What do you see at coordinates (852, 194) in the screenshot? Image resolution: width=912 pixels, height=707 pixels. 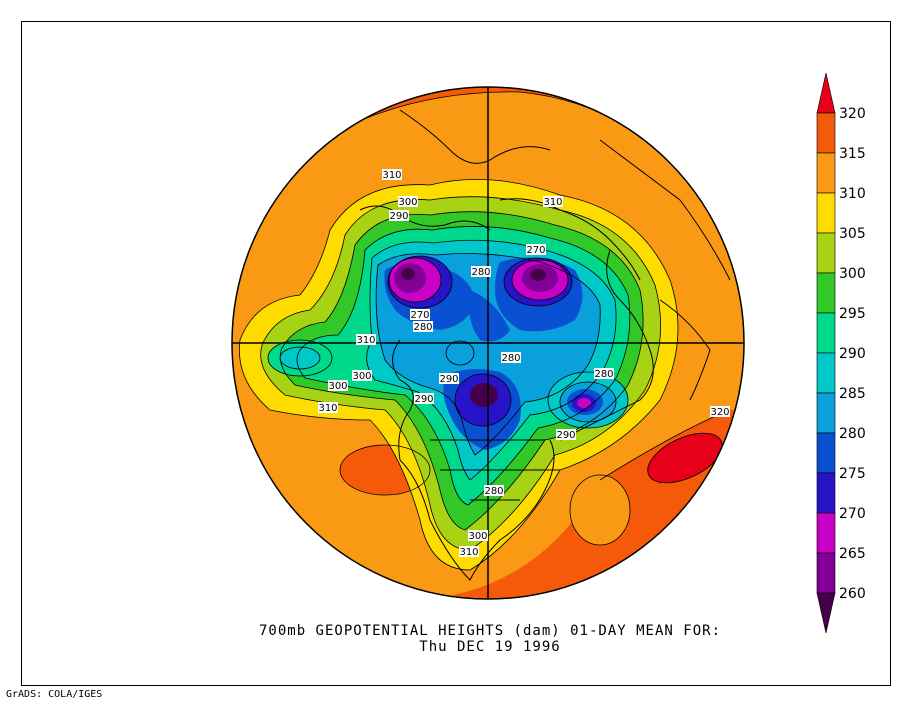 I see `colorbar-label: 310` at bounding box center [852, 194].